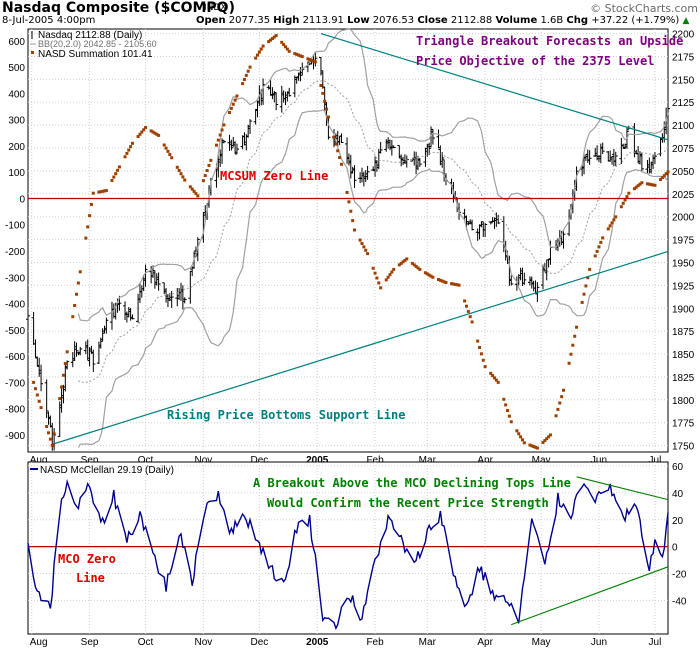 Image resolution: width=700 pixels, height=650 pixels. Describe the element at coordinates (90, 35) in the screenshot. I see `legend-label: Nasdaq 2112.88 (Daily)` at that location.